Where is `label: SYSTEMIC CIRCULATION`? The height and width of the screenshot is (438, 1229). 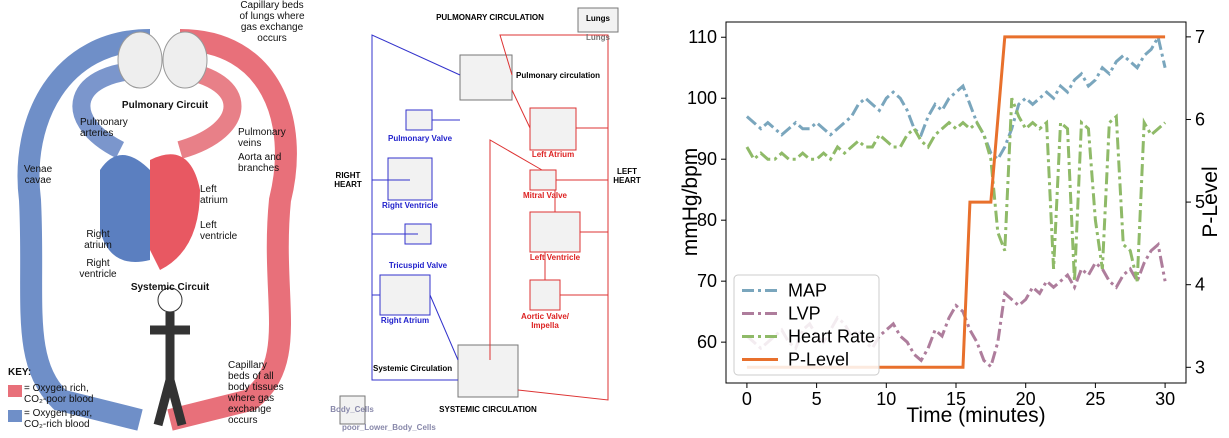
label: SYSTEMIC CIRCULATION is located at coordinates (488, 409).